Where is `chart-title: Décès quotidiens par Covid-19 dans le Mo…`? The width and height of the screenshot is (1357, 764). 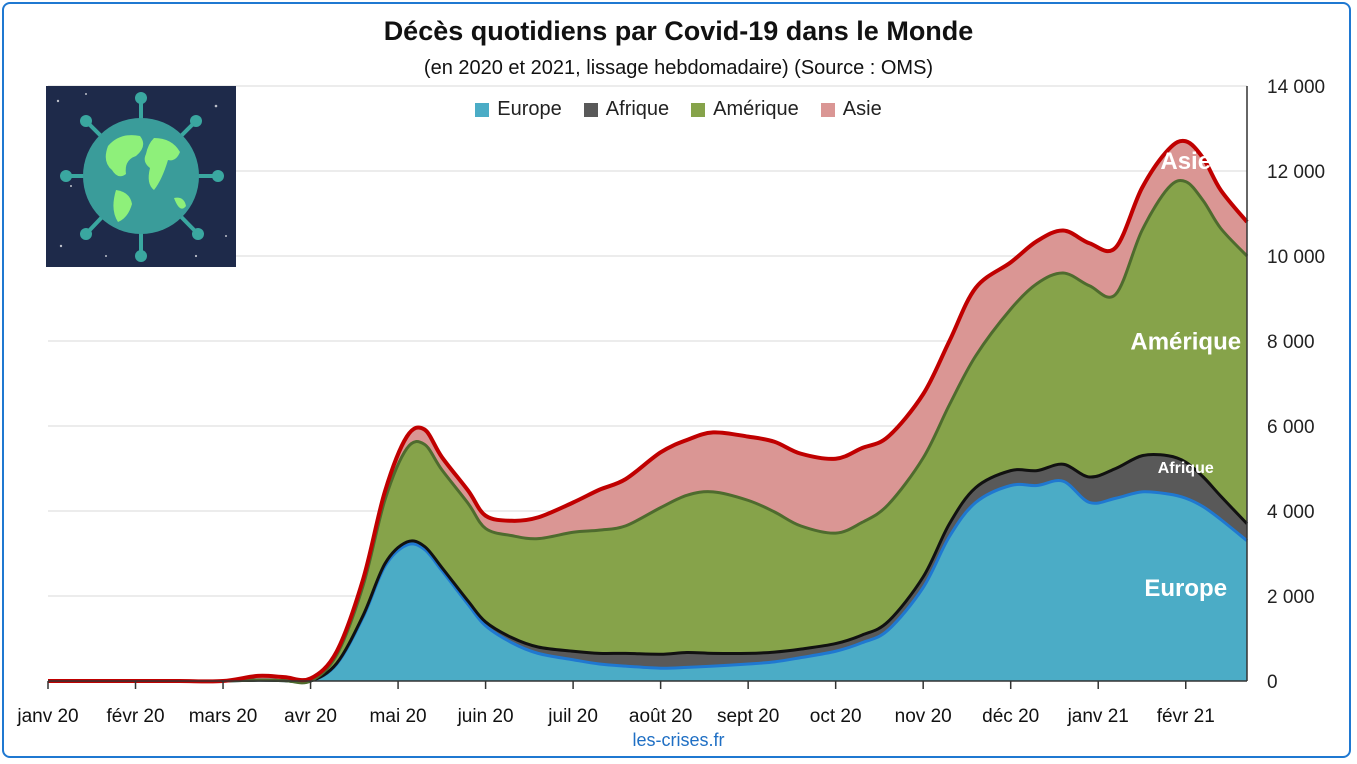
chart-title: Décès quotidiens par Covid-19 dans le Mo… is located at coordinates (678, 31).